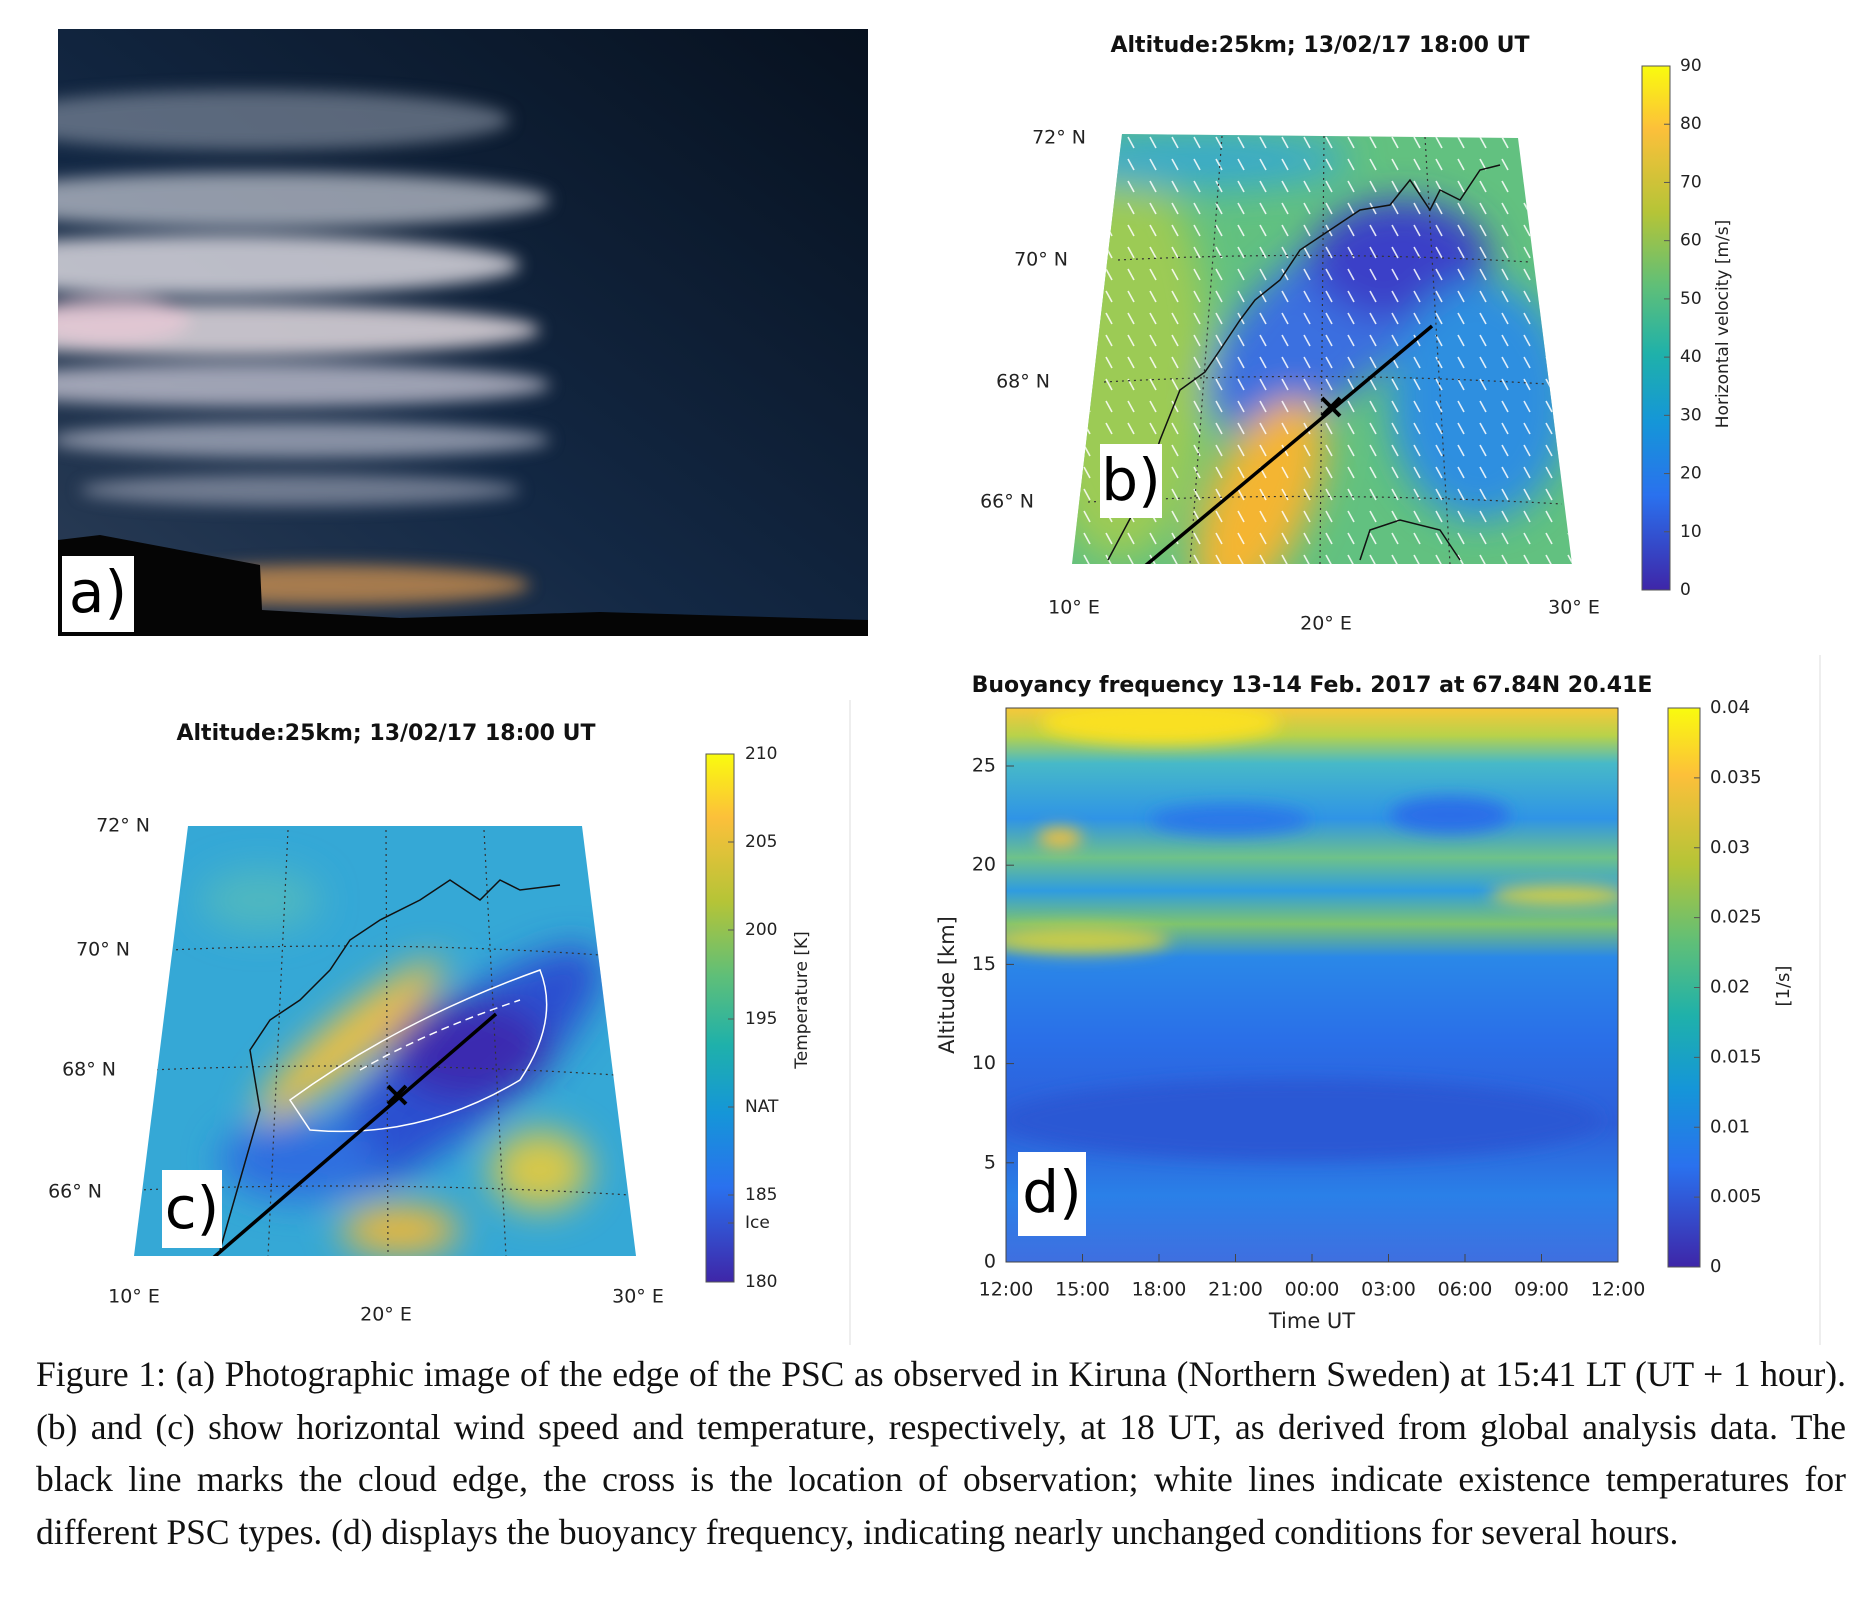 This screenshot has width=1875, height=1623. Describe the element at coordinates (1691, 474) in the screenshot. I see `colorbar-tick-label: 20` at that location.